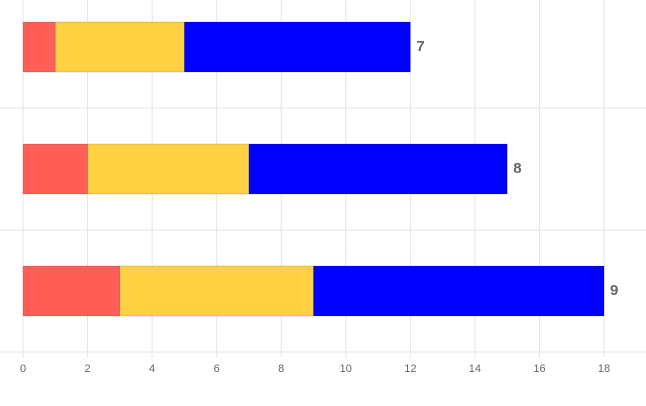 The height and width of the screenshot is (406, 646). What do you see at coordinates (475, 369) in the screenshot?
I see `x-tick-label: 14` at bounding box center [475, 369].